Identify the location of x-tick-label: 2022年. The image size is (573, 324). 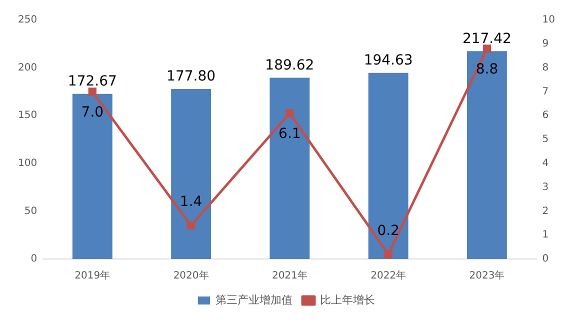
(388, 276).